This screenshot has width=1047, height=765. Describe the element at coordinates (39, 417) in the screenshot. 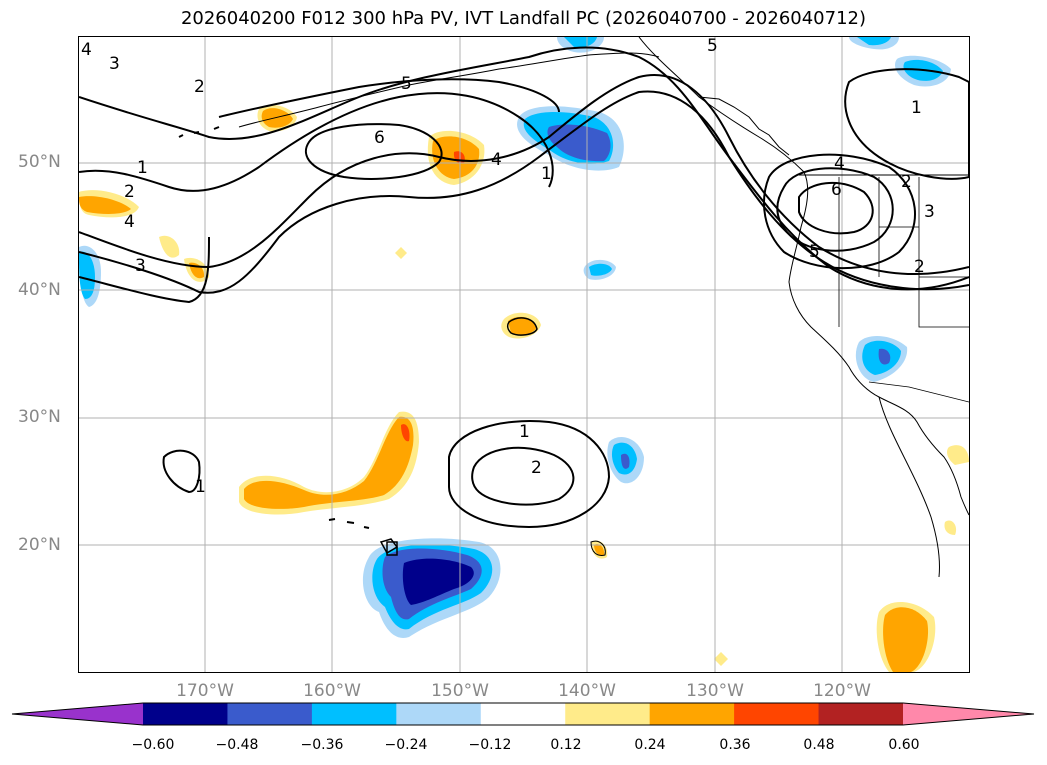

I see `lat-label-30n: 30°N` at that location.